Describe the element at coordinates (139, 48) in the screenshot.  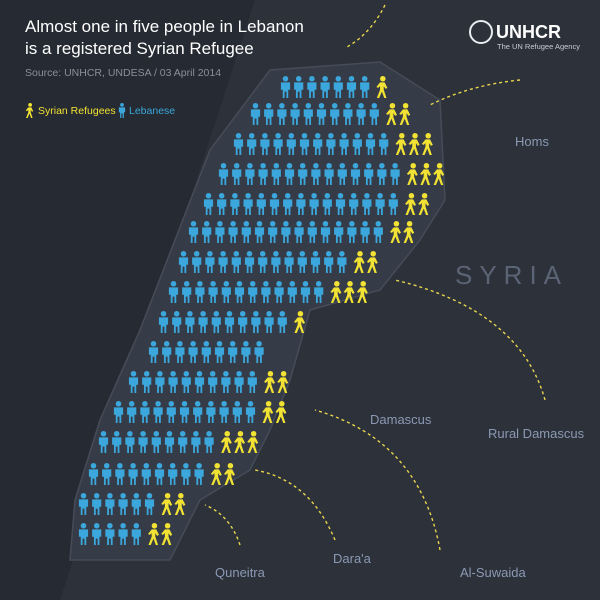
I see `title-line: is a registered Syrian Refugee` at that location.